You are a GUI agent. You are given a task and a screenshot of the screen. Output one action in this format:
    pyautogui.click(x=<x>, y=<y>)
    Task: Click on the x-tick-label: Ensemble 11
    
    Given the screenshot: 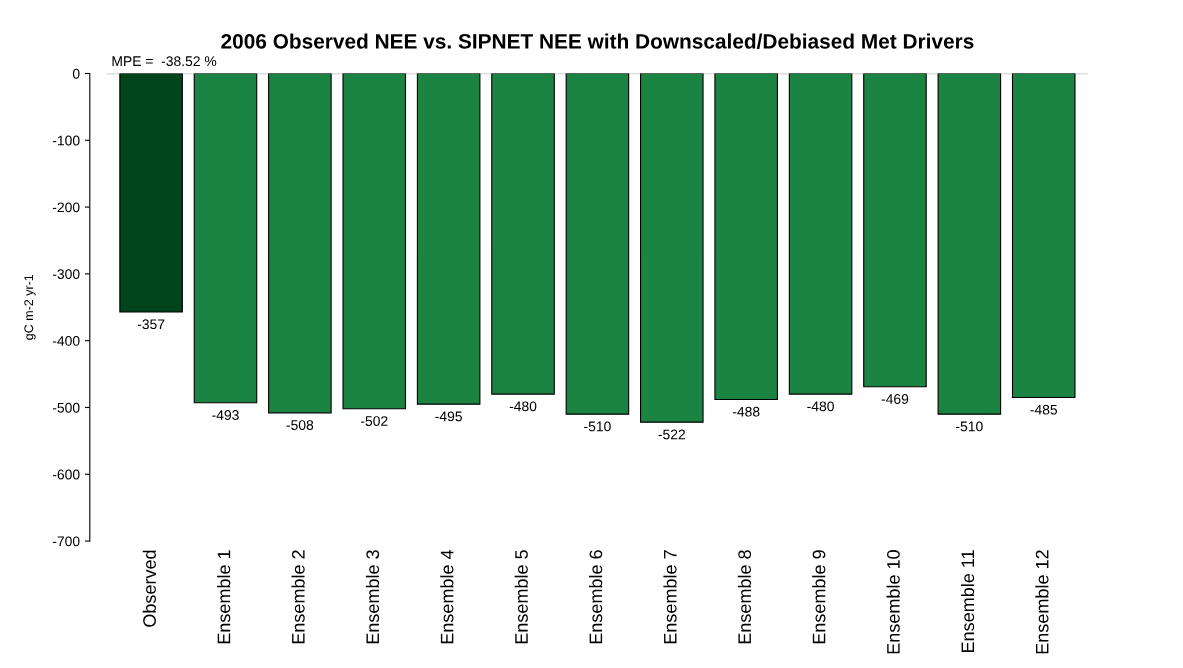 What is the action you would take?
    pyautogui.click(x=967, y=601)
    